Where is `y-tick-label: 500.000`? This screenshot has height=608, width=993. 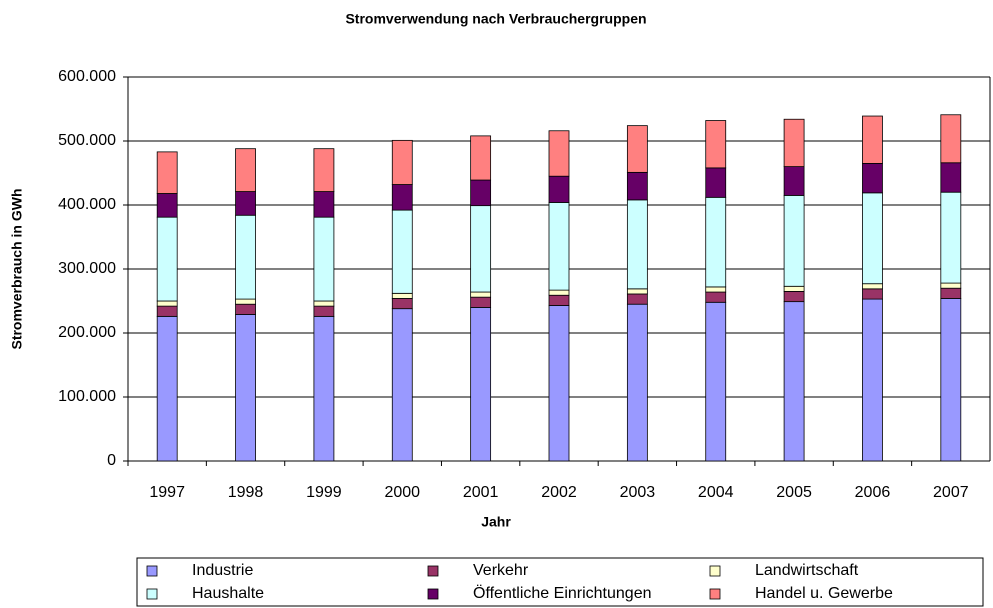 y-tick-label: 500.000 is located at coordinates (87, 140).